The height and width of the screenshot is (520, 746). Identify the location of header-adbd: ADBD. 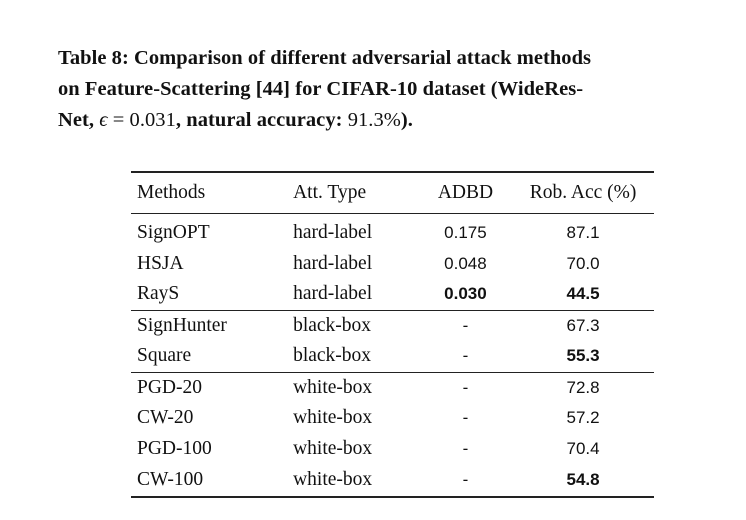
(465, 192).